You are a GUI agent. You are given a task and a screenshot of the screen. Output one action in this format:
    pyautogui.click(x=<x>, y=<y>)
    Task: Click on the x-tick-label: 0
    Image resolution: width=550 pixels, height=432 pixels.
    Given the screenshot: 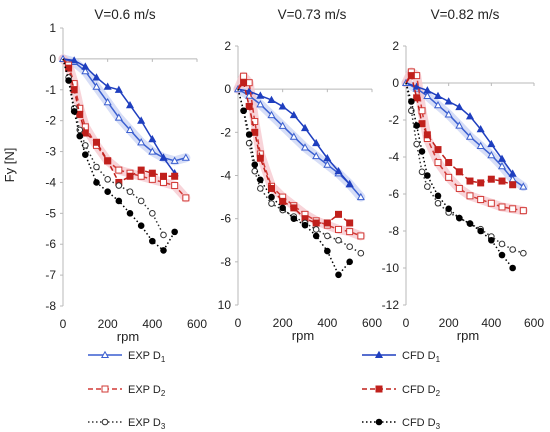 What is the action you would take?
    pyautogui.click(x=238, y=323)
    